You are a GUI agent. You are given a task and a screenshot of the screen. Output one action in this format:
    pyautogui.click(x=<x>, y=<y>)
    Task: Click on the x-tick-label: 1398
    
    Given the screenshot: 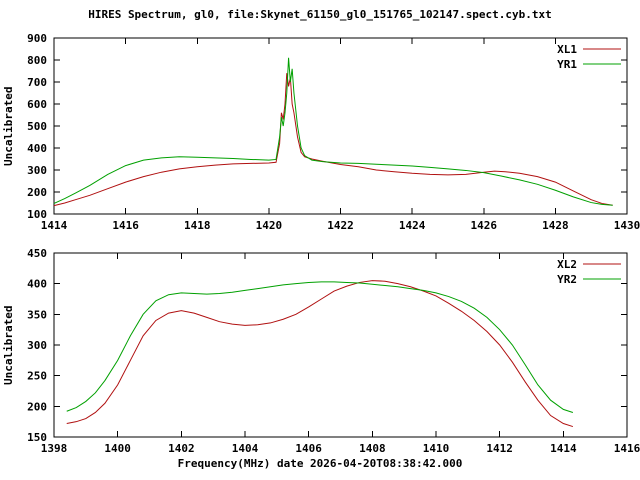 What is the action you would take?
    pyautogui.click(x=54, y=448)
    